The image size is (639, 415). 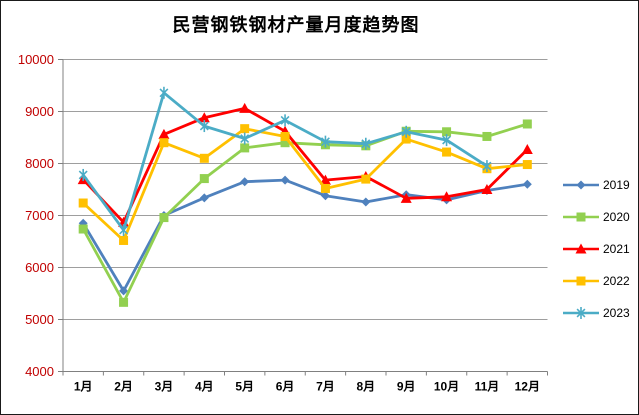 I want to click on x-axis-tick-label: 11月, so click(x=487, y=387).